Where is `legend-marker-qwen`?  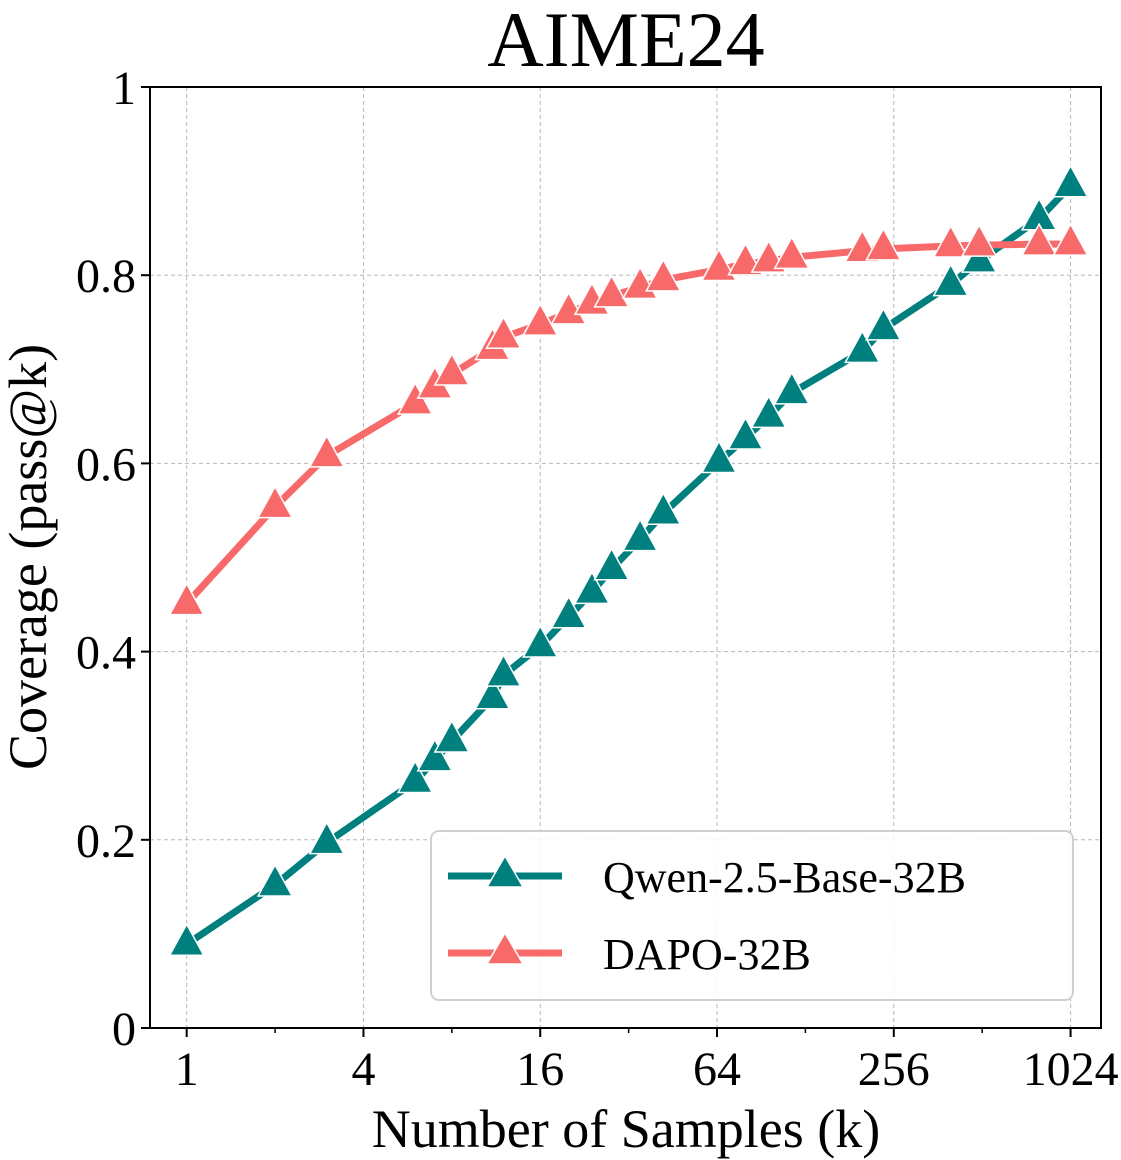 legend-marker-qwen is located at coordinates (505, 871).